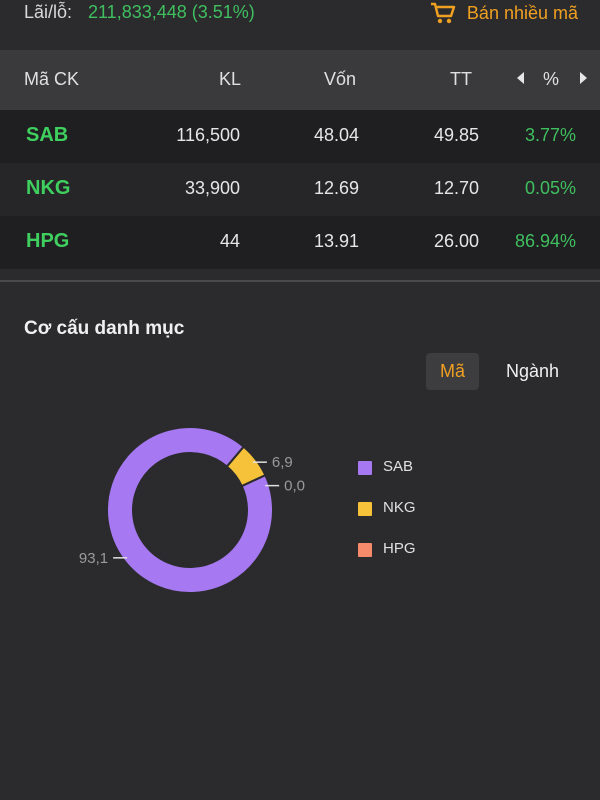  Describe the element at coordinates (48, 188) in the screenshot. I see `row-symbol: NKG` at that location.